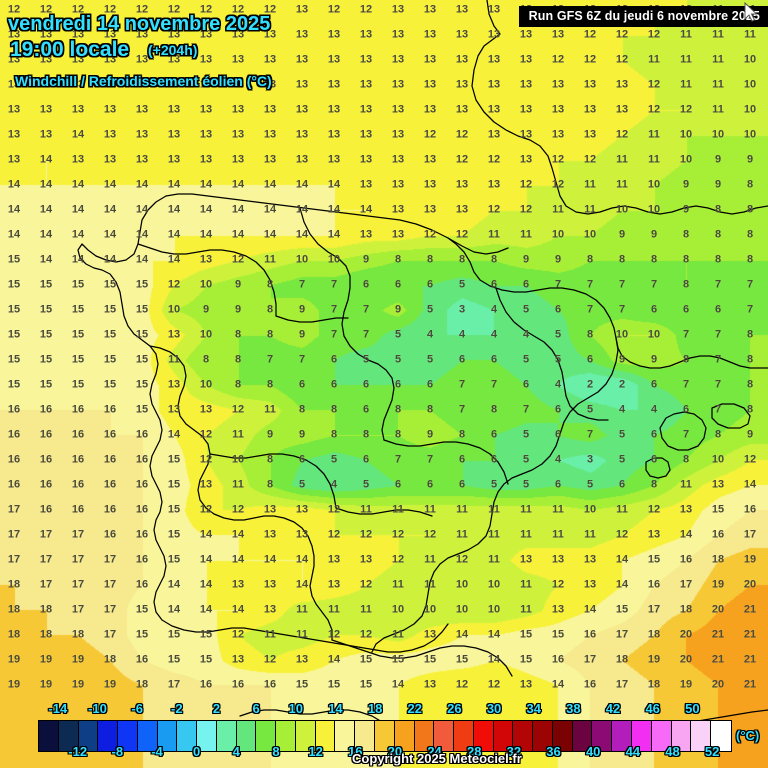 This screenshot has width=768, height=768. Describe the element at coordinates (718, 609) in the screenshot. I see `grid-value: 20` at that location.